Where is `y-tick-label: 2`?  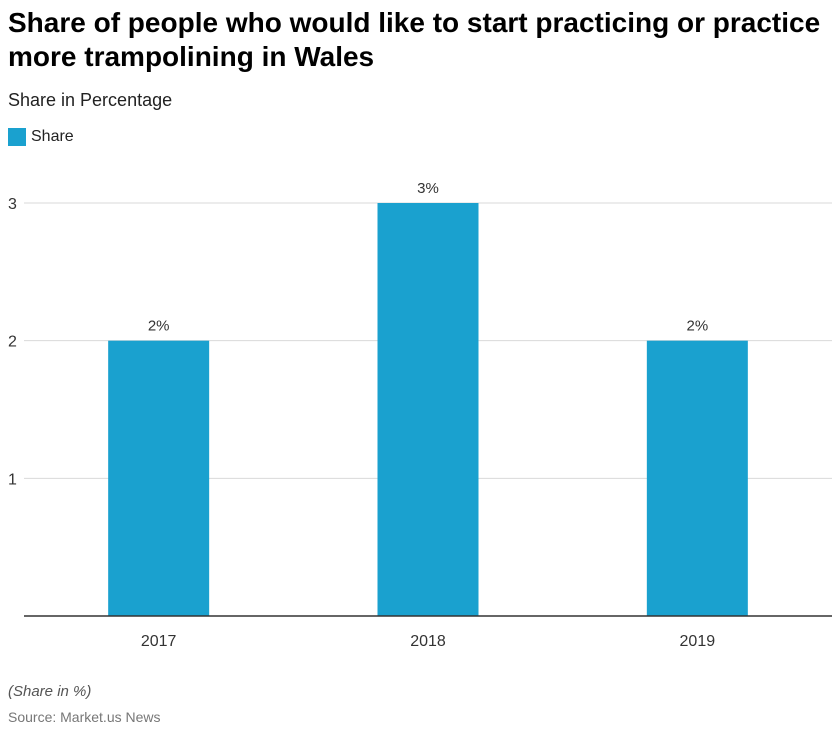
y-tick-label: 2 is located at coordinates (12, 342).